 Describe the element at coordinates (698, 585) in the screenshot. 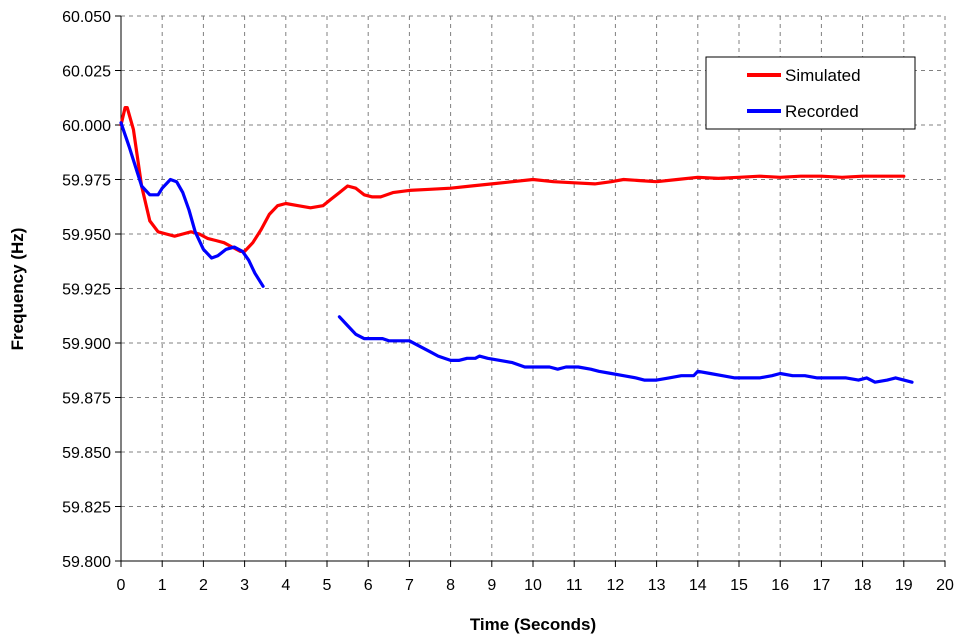

I see `x-tick-label: 14` at that location.